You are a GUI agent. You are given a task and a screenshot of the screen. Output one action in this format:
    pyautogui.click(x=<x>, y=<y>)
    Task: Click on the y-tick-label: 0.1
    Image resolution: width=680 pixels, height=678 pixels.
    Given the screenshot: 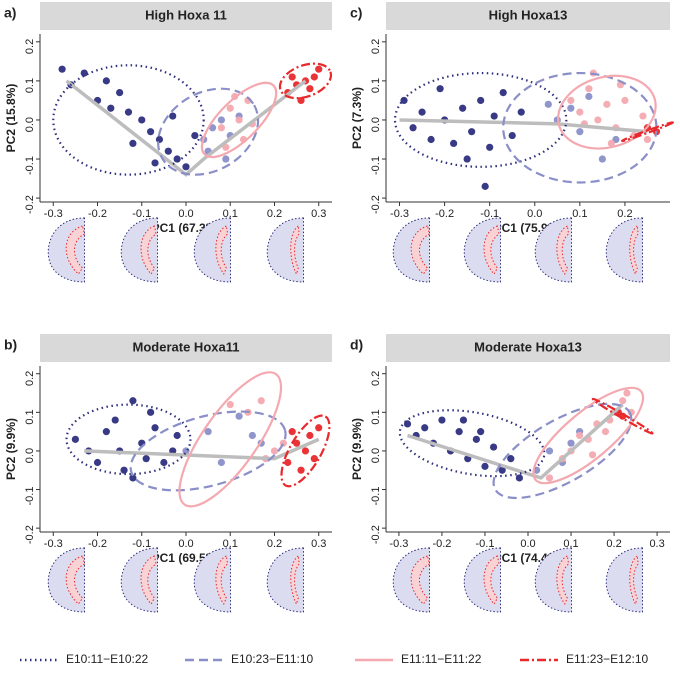 What is the action you would take?
    pyautogui.click(x=30, y=416)
    